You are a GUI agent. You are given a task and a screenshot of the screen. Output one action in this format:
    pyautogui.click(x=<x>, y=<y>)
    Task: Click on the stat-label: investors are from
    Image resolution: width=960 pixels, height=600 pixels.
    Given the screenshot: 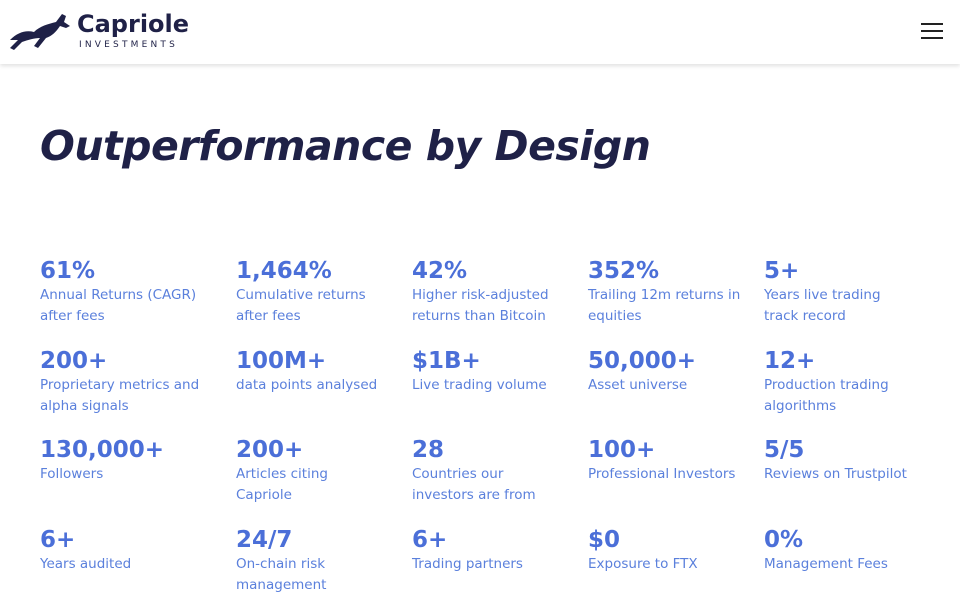 What is the action you would take?
    pyautogui.click(x=474, y=495)
    